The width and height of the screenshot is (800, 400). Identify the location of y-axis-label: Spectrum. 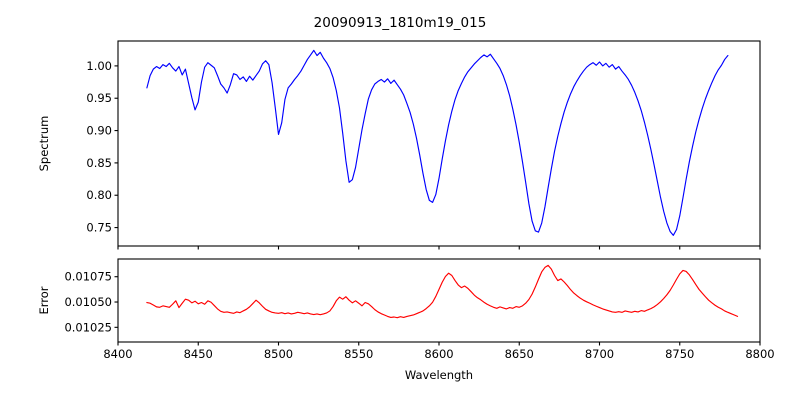
(44, 144).